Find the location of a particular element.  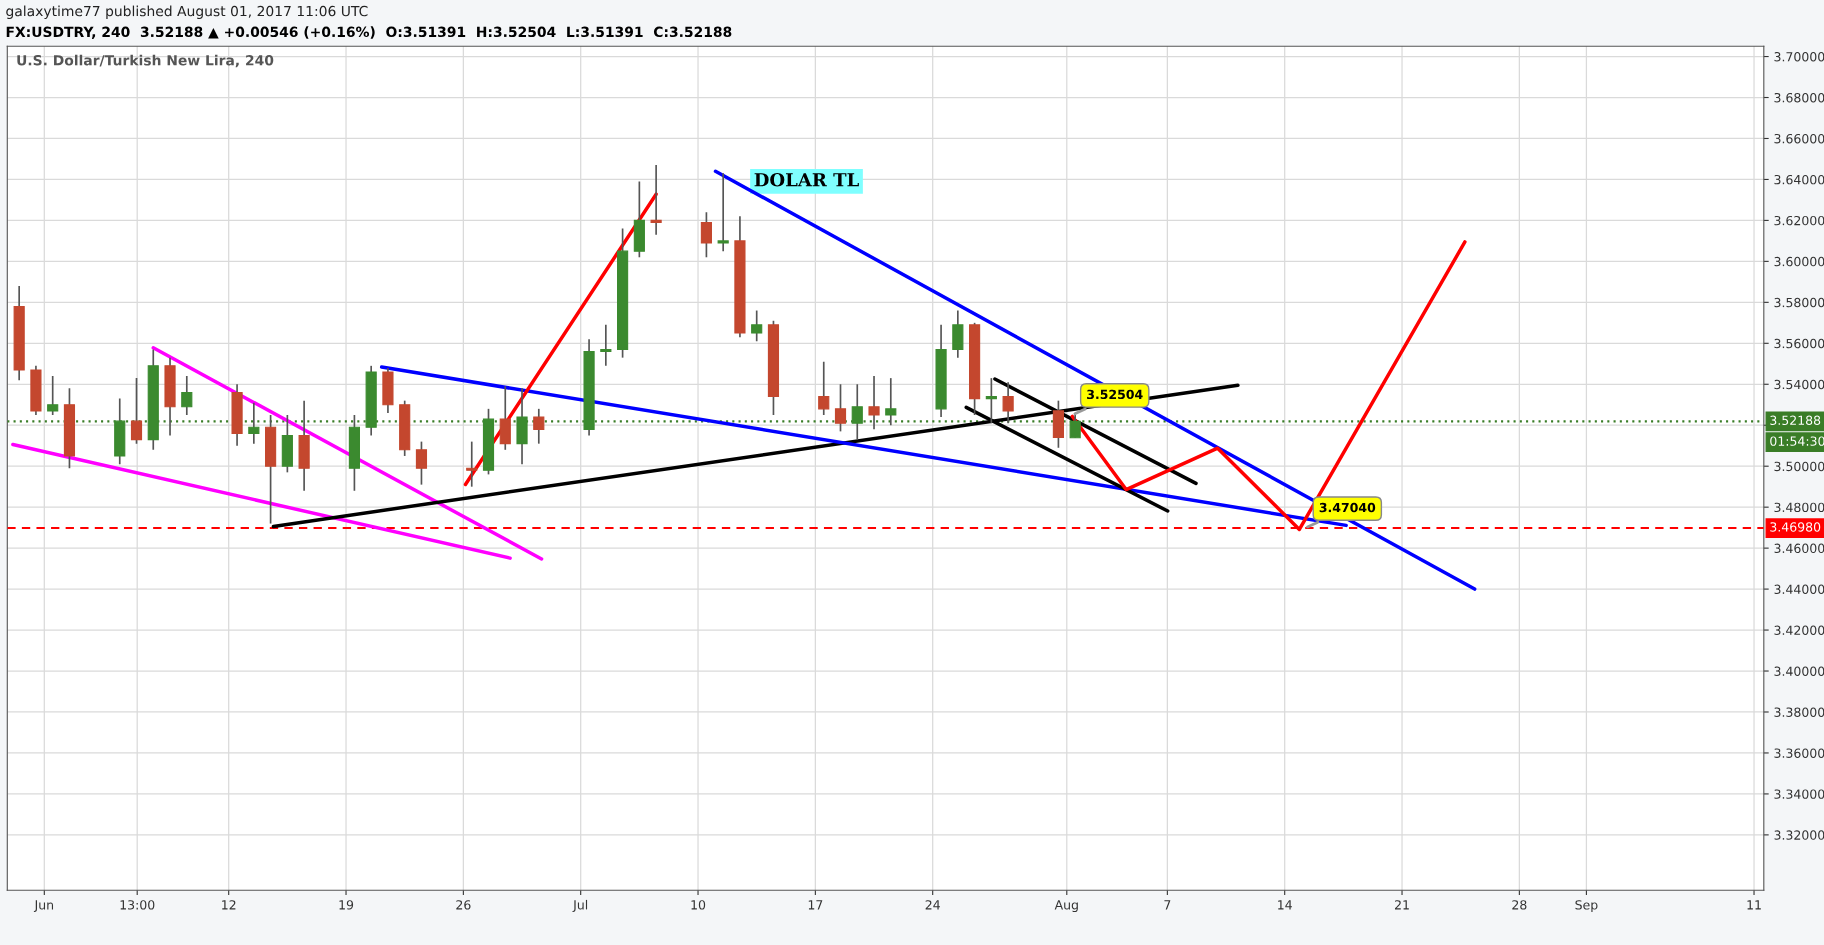

x-tick-label: 11 is located at coordinates (1754, 905).